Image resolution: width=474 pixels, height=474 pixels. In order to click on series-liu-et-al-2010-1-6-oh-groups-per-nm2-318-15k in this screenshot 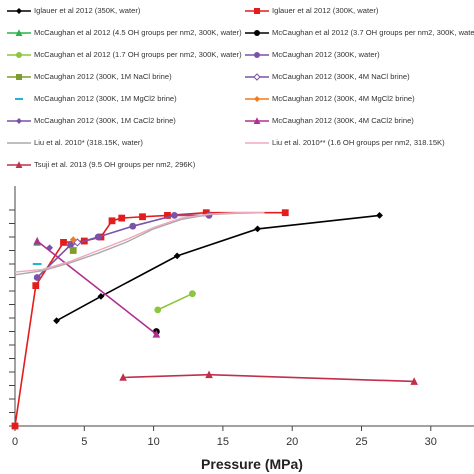, I will do `click(139, 242)`.